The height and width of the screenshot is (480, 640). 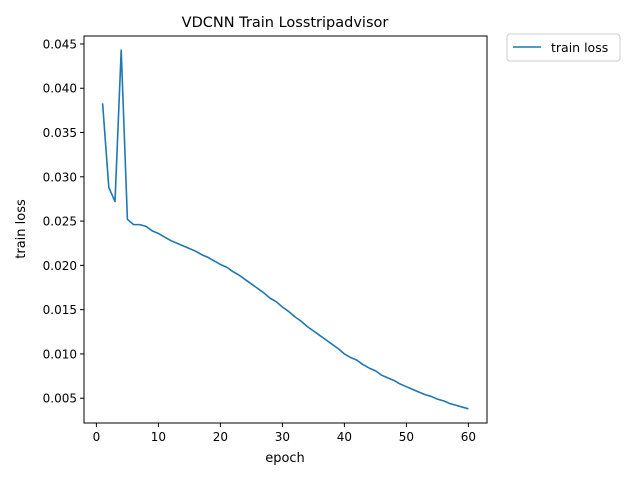 What do you see at coordinates (60, 177) in the screenshot?
I see `y-tick-label: 0.030` at bounding box center [60, 177].